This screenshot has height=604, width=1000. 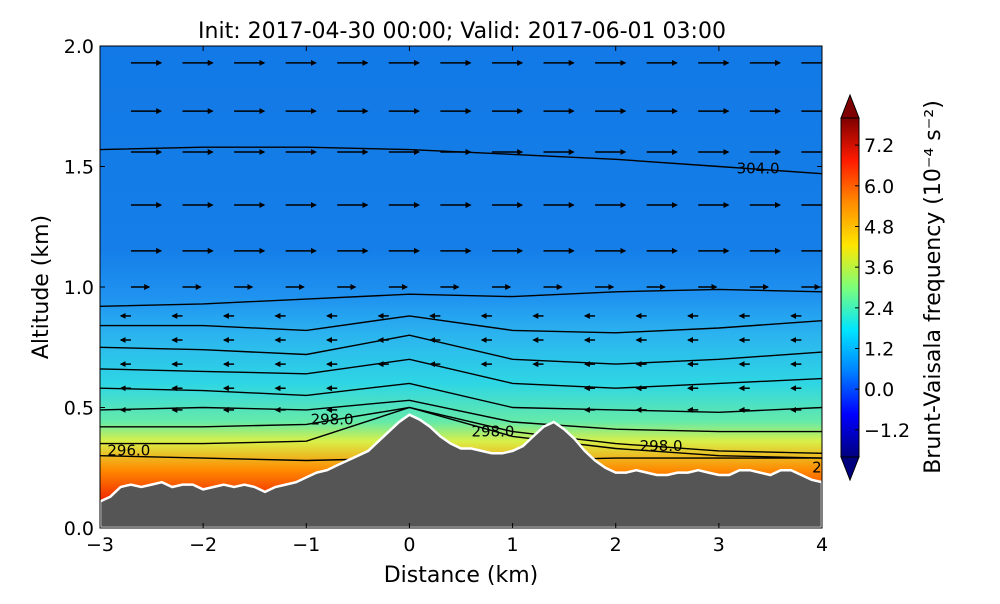 What do you see at coordinates (882, 288) in the screenshot?
I see `colorbar-ticks: −1.2 0.0 1.2 2.4 3.6 4.8 6.0 7.2` at bounding box center [882, 288].